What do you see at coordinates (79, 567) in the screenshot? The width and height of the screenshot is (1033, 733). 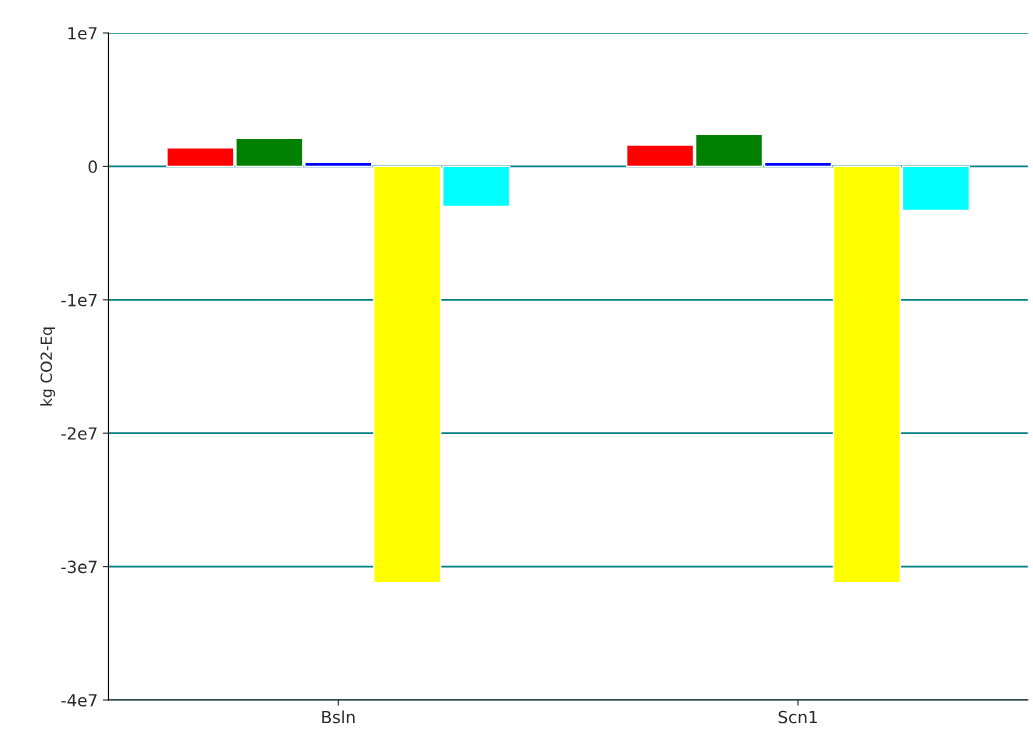 I see `y-tick-label: -3e7` at bounding box center [79, 567].